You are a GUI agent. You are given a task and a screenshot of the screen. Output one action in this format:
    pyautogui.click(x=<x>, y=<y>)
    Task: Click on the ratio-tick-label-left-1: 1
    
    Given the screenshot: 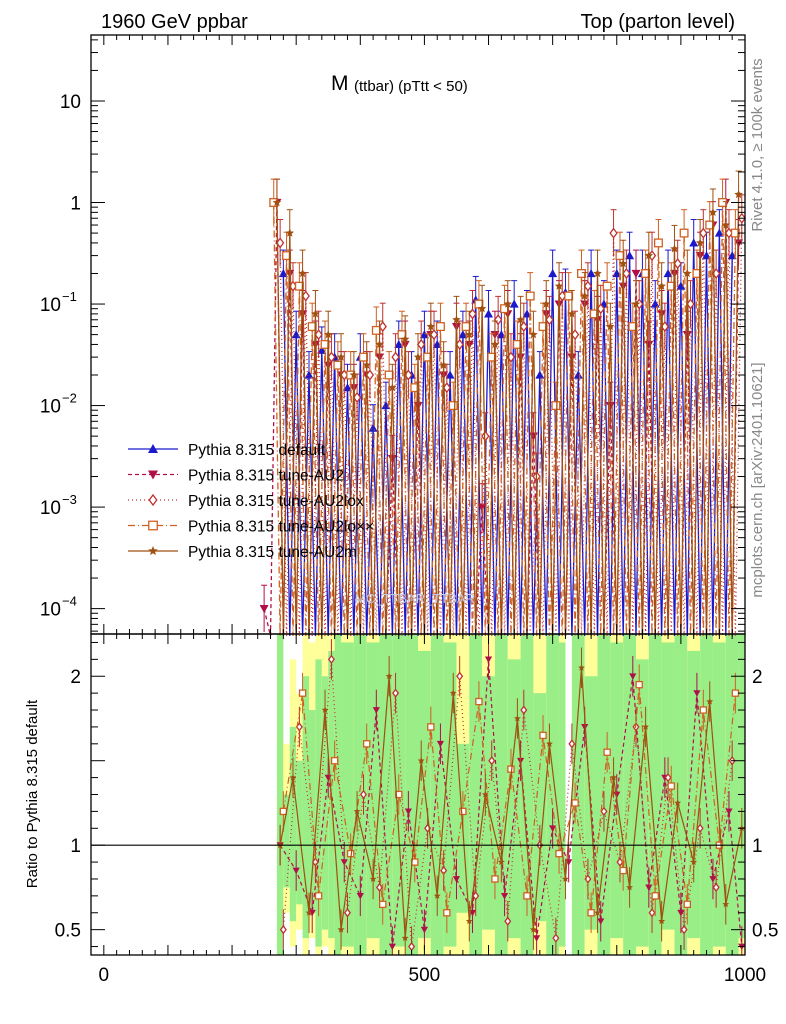 What is the action you would take?
    pyautogui.click(x=75, y=846)
    